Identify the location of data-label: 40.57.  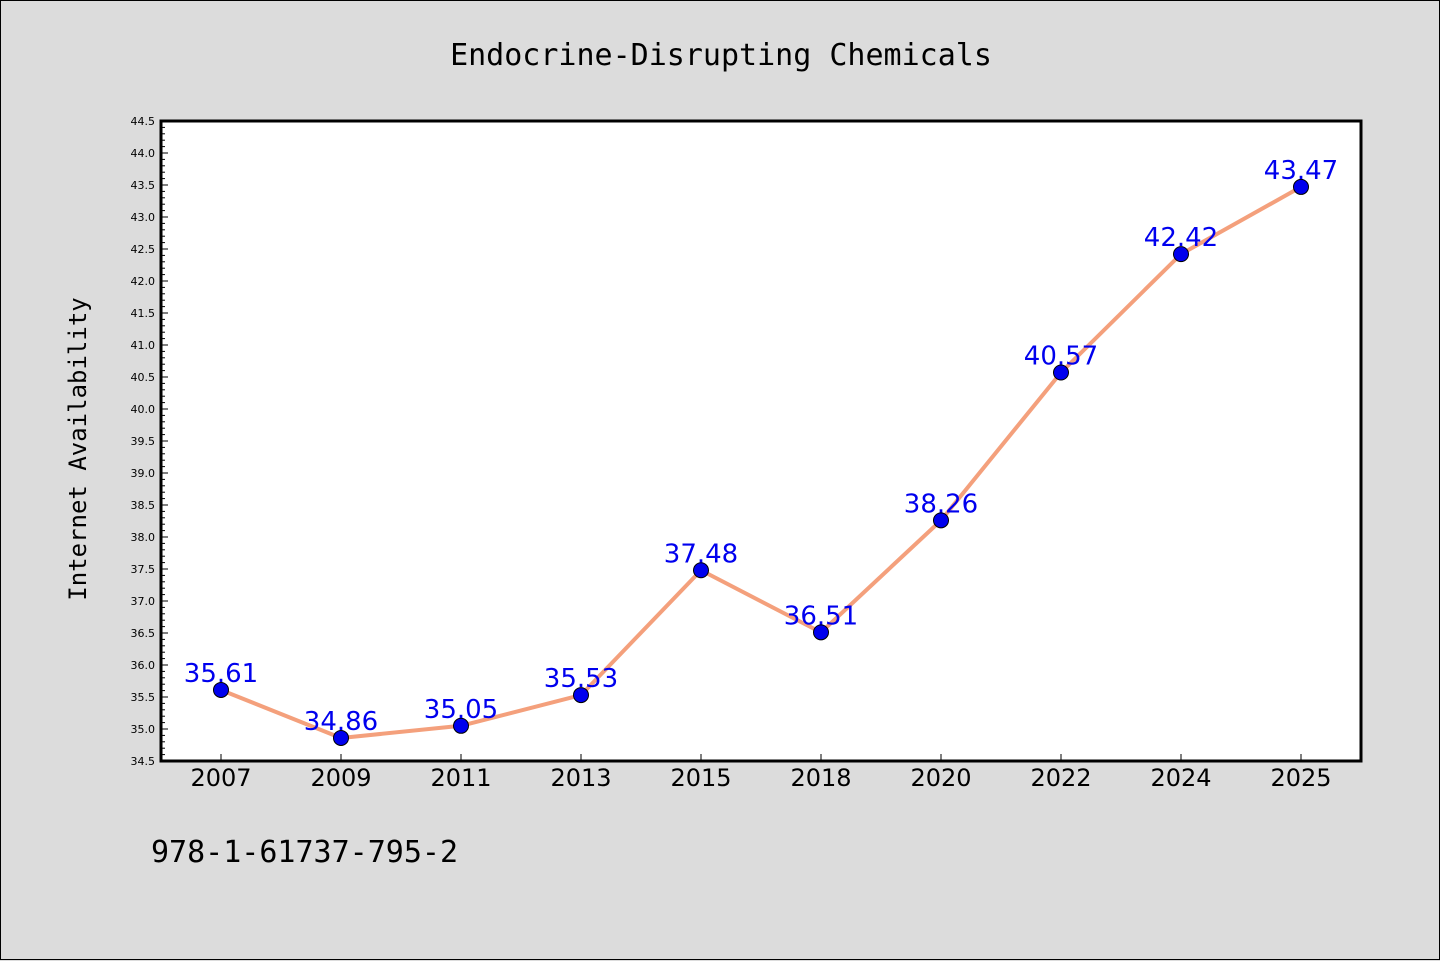
(1061, 357).